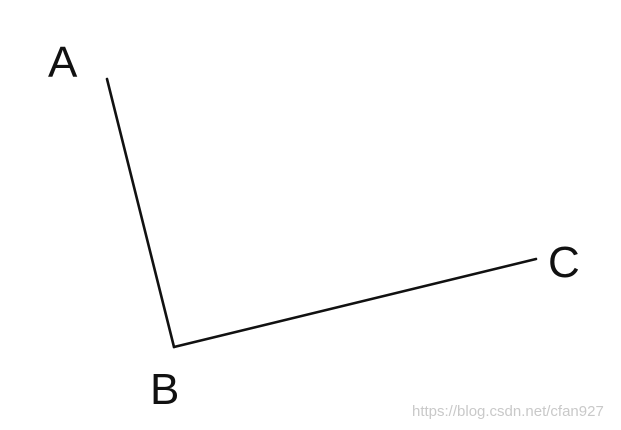 Image resolution: width=621 pixels, height=430 pixels. What do you see at coordinates (164, 389) in the screenshot?
I see `point-label-b: B` at bounding box center [164, 389].